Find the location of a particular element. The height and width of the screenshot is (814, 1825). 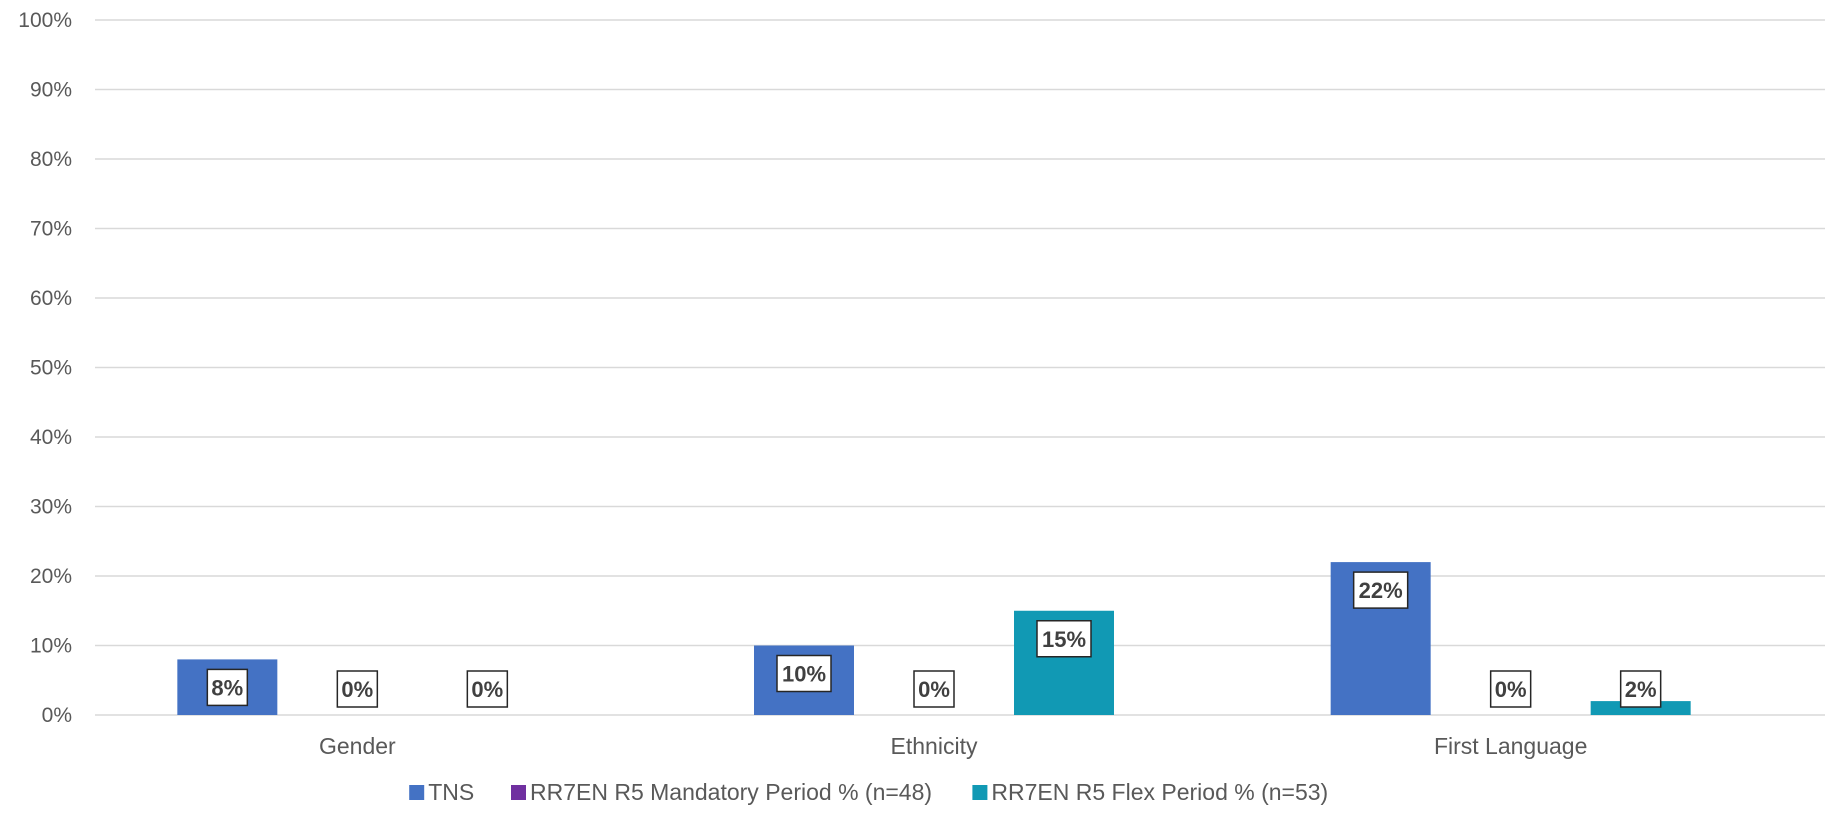

legend-label: RR7EN R5 Flex Period % (n=53) is located at coordinates (1159, 792).